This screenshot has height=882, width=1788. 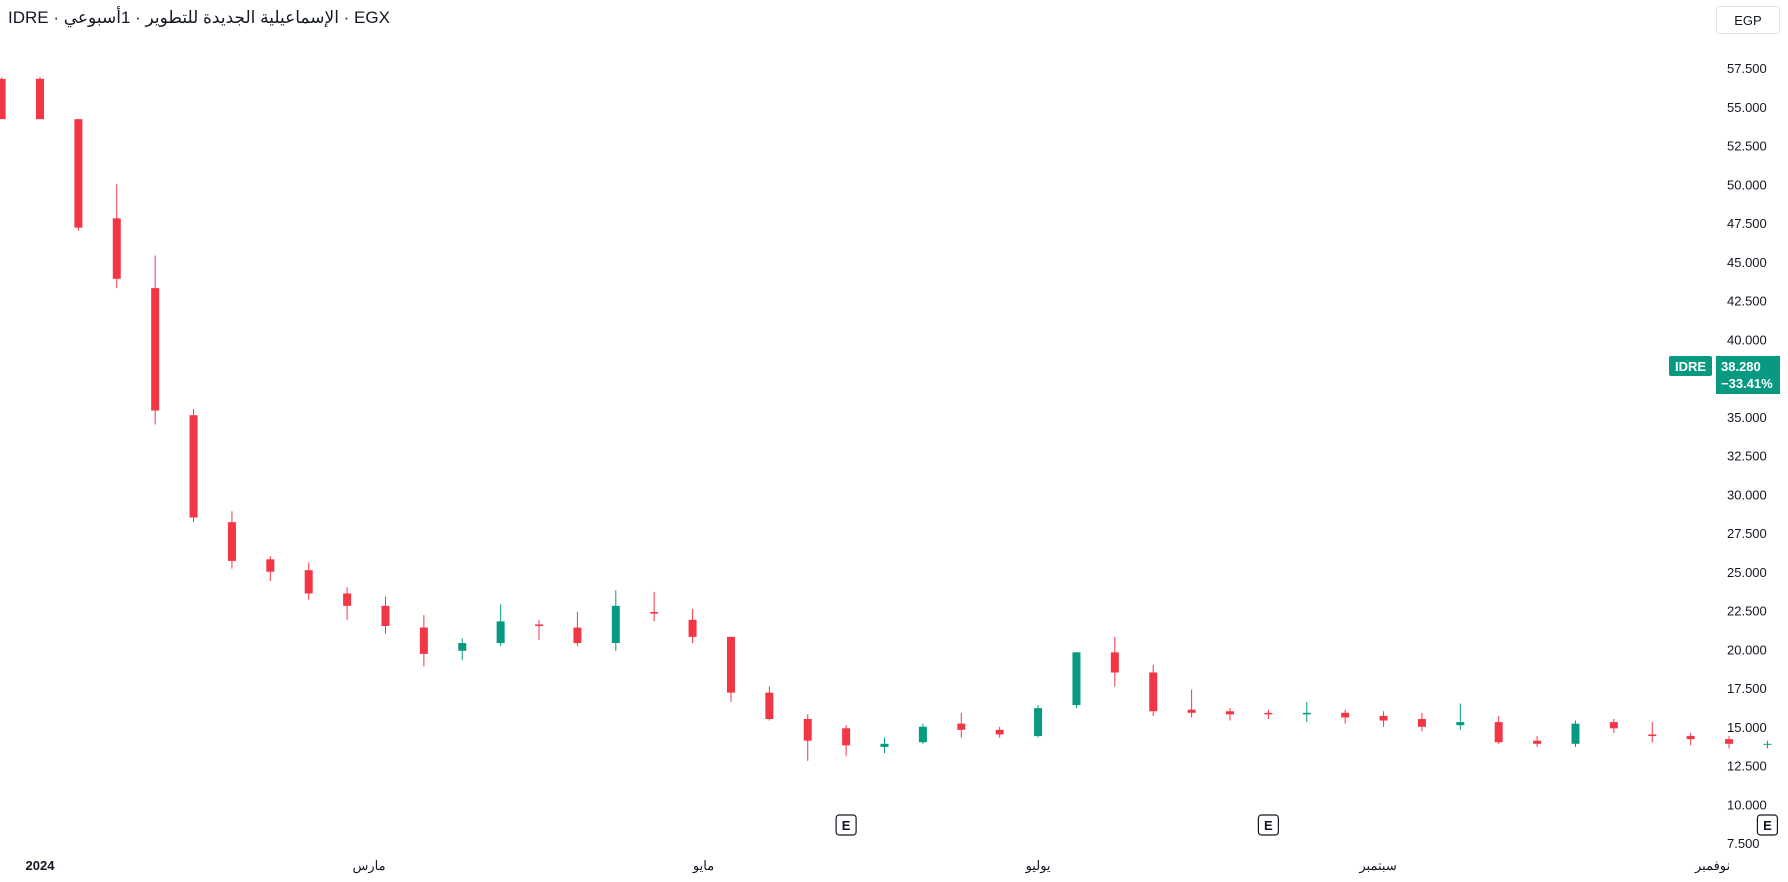 I want to click on currency-button: EGP, so click(x=1748, y=20).